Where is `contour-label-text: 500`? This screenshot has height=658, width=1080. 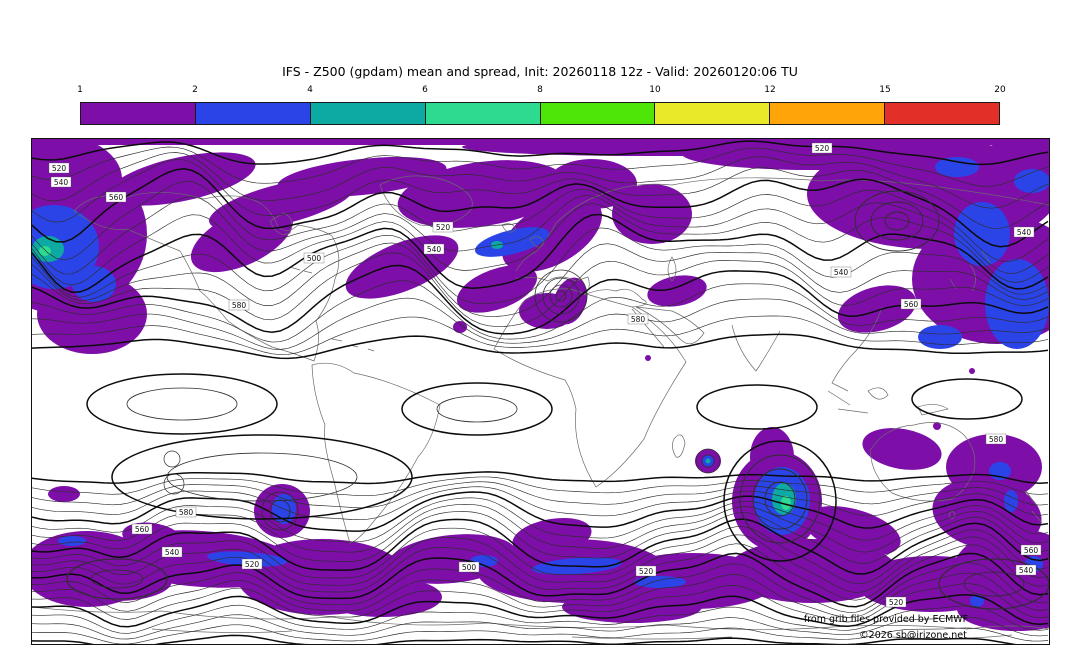 contour-label-text: 500 is located at coordinates (469, 567).